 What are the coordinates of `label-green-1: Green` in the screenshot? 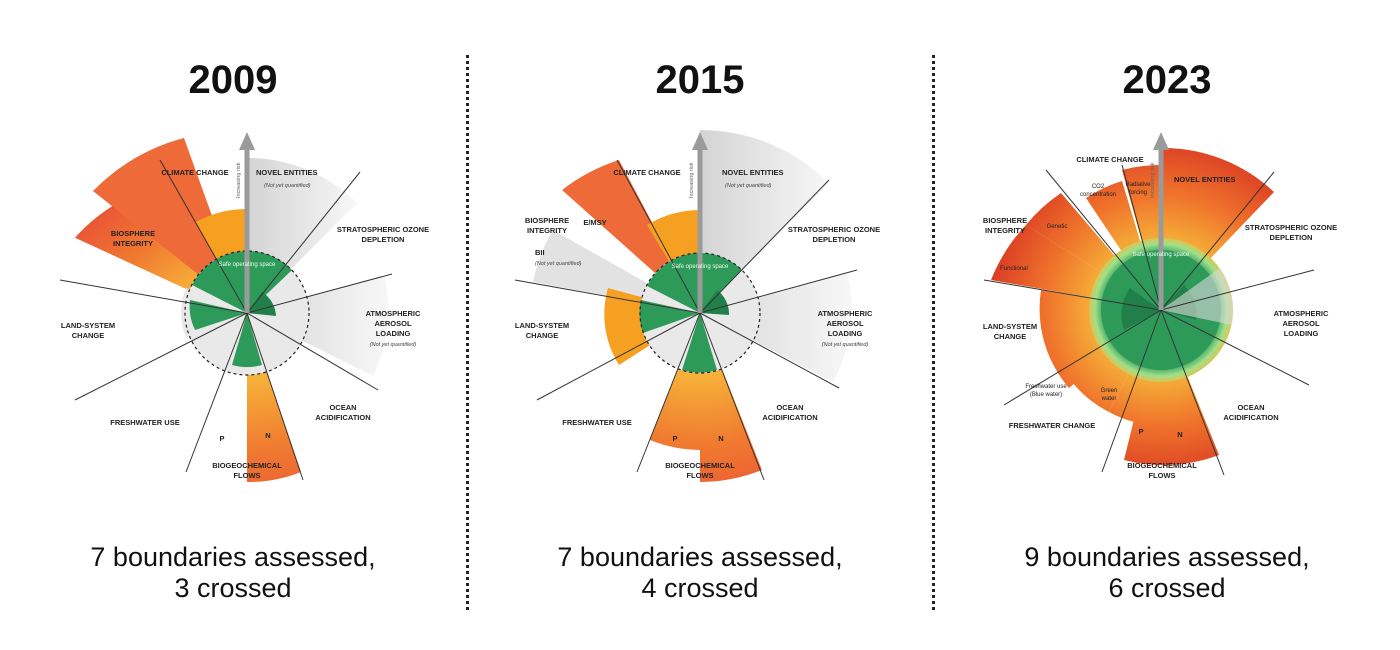 It's located at (1109, 391).